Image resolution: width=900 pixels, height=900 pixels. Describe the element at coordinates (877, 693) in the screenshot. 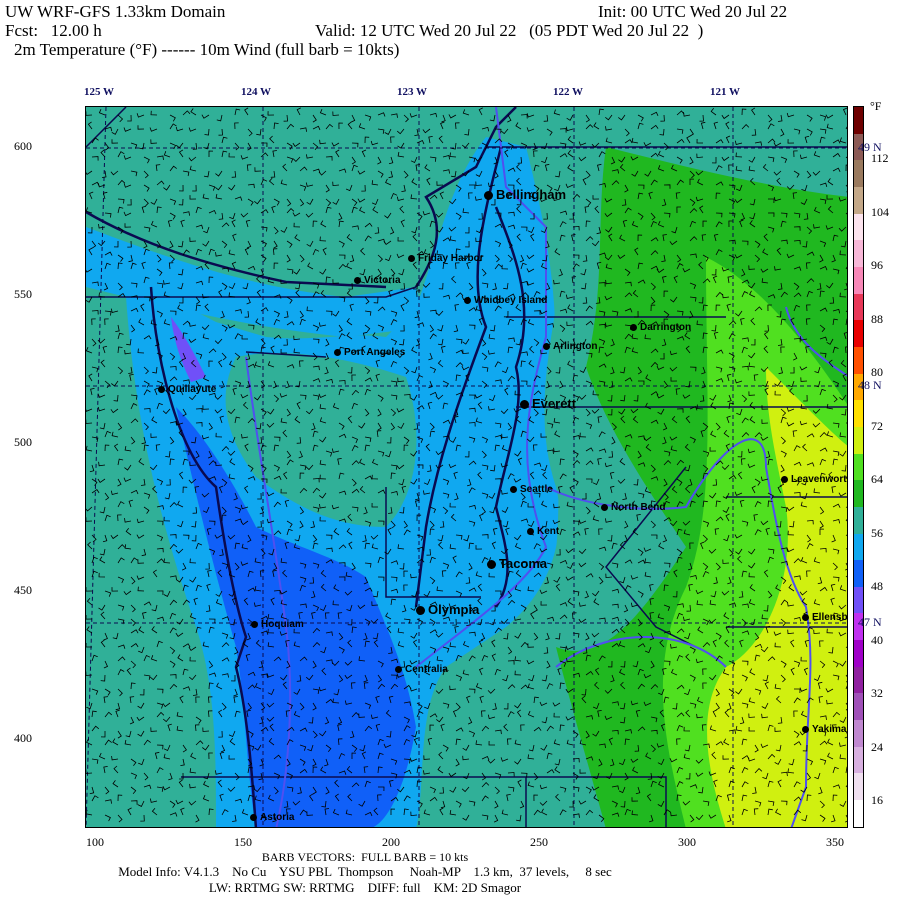

I see `colorbar-label: 32` at that location.